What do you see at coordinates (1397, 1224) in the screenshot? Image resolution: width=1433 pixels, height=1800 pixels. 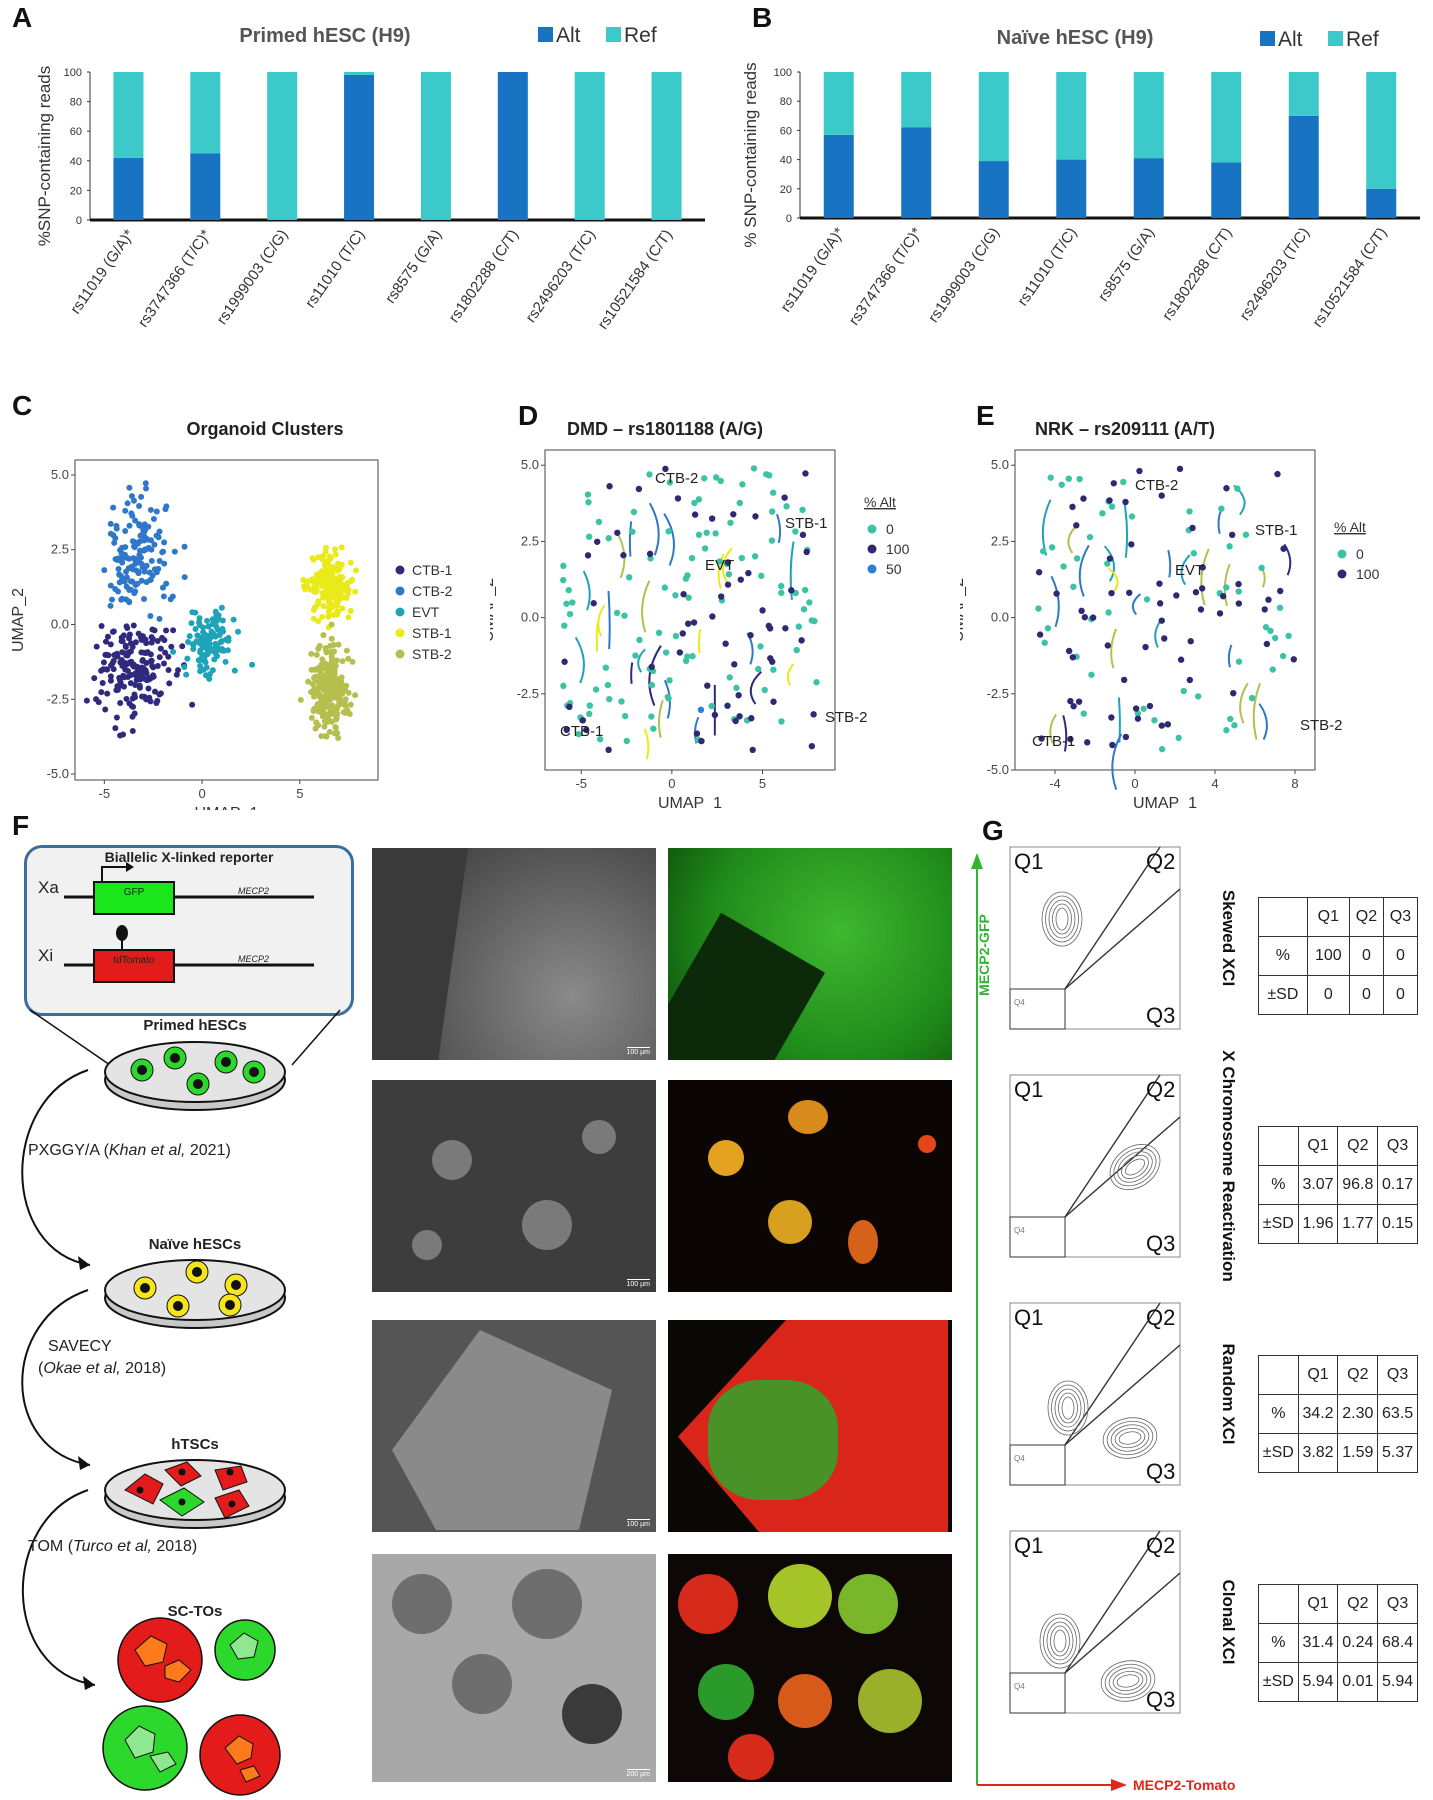 I see `table-cell: 0.15` at bounding box center [1397, 1224].